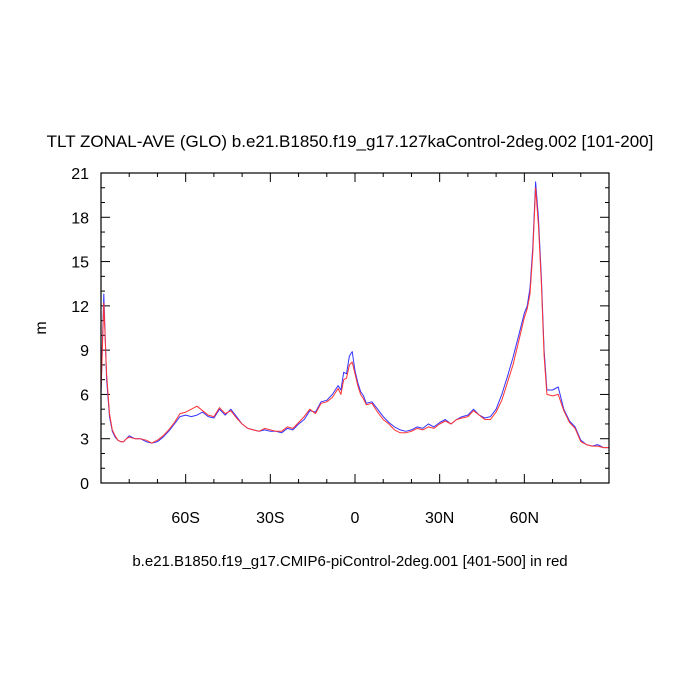  What do you see at coordinates (80, 329) in the screenshot?
I see `y-tick-labels: 0 3 6 9 12 15 18 21` at bounding box center [80, 329].